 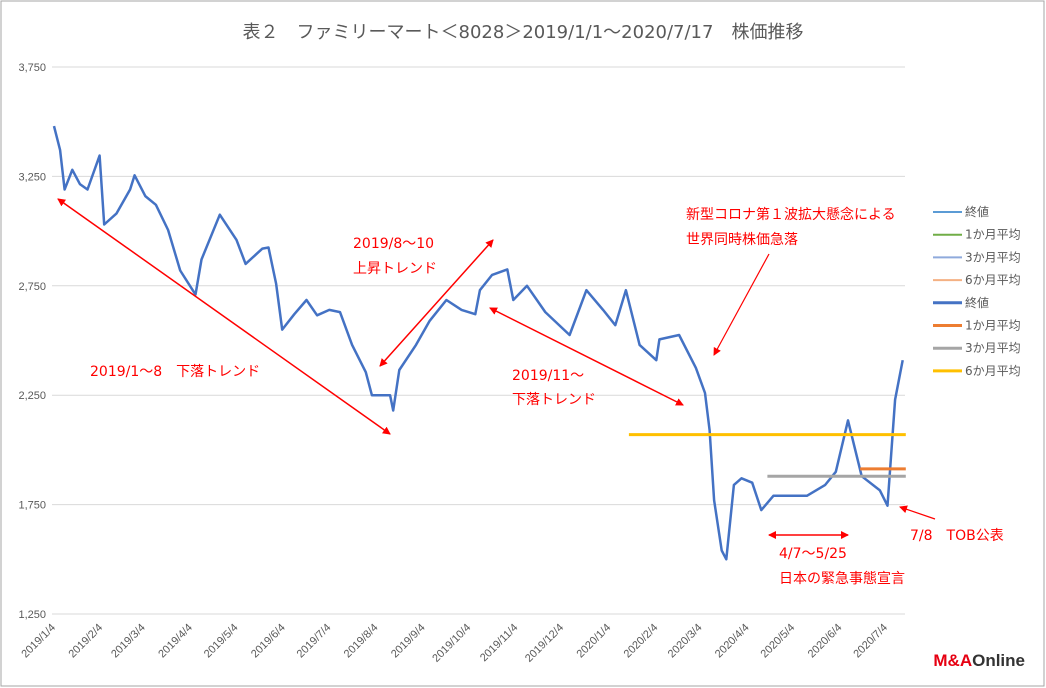 What do you see at coordinates (741, 304) in the screenshot?
I see `arrow-corona` at bounding box center [741, 304].